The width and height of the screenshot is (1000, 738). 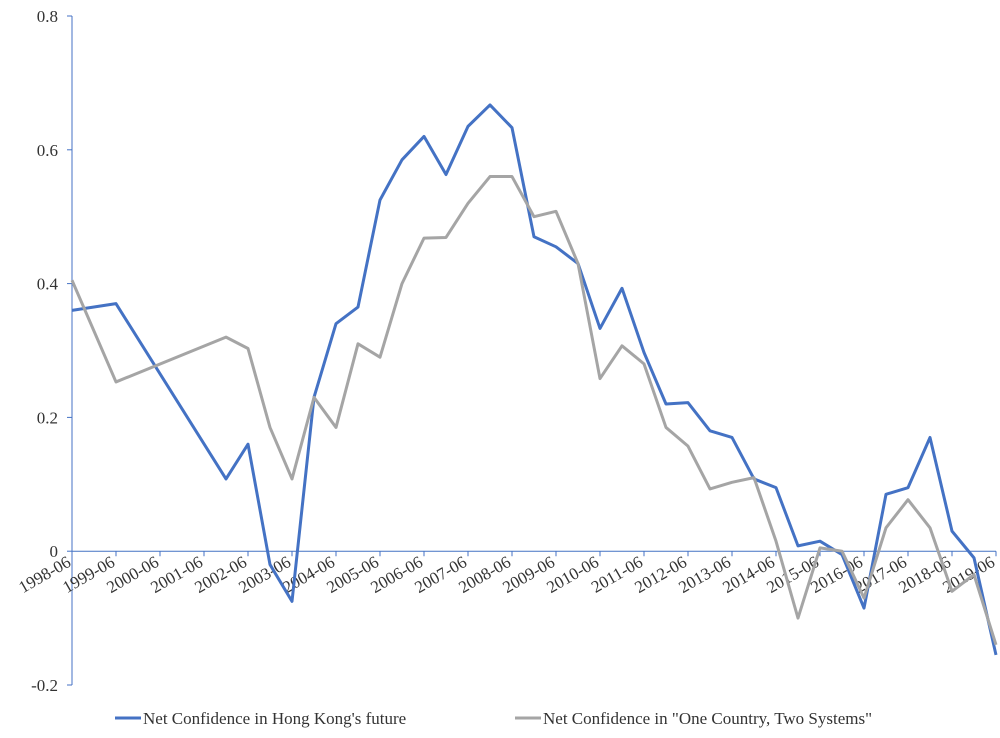 I want to click on y-tick-label: 0.2, so click(x=47, y=417).